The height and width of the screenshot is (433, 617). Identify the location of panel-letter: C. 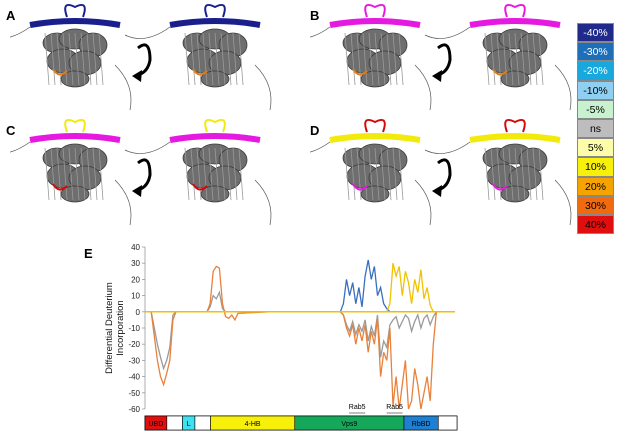
(11, 130).